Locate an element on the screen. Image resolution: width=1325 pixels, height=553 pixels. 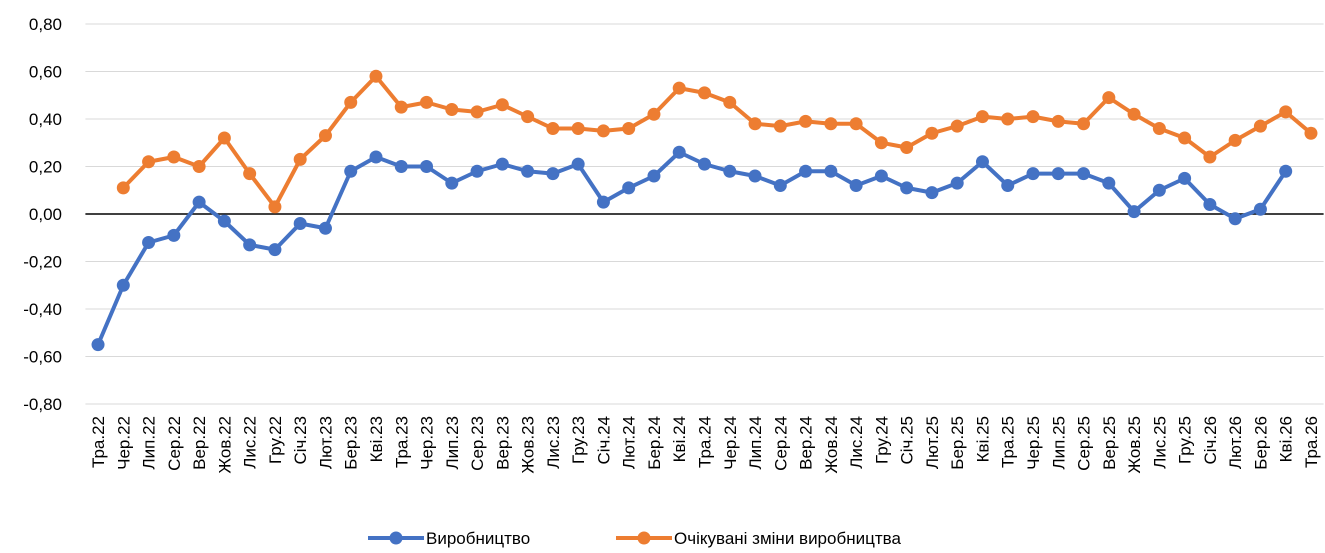
x-tick-label: Лис.22 is located at coordinates (250, 442).